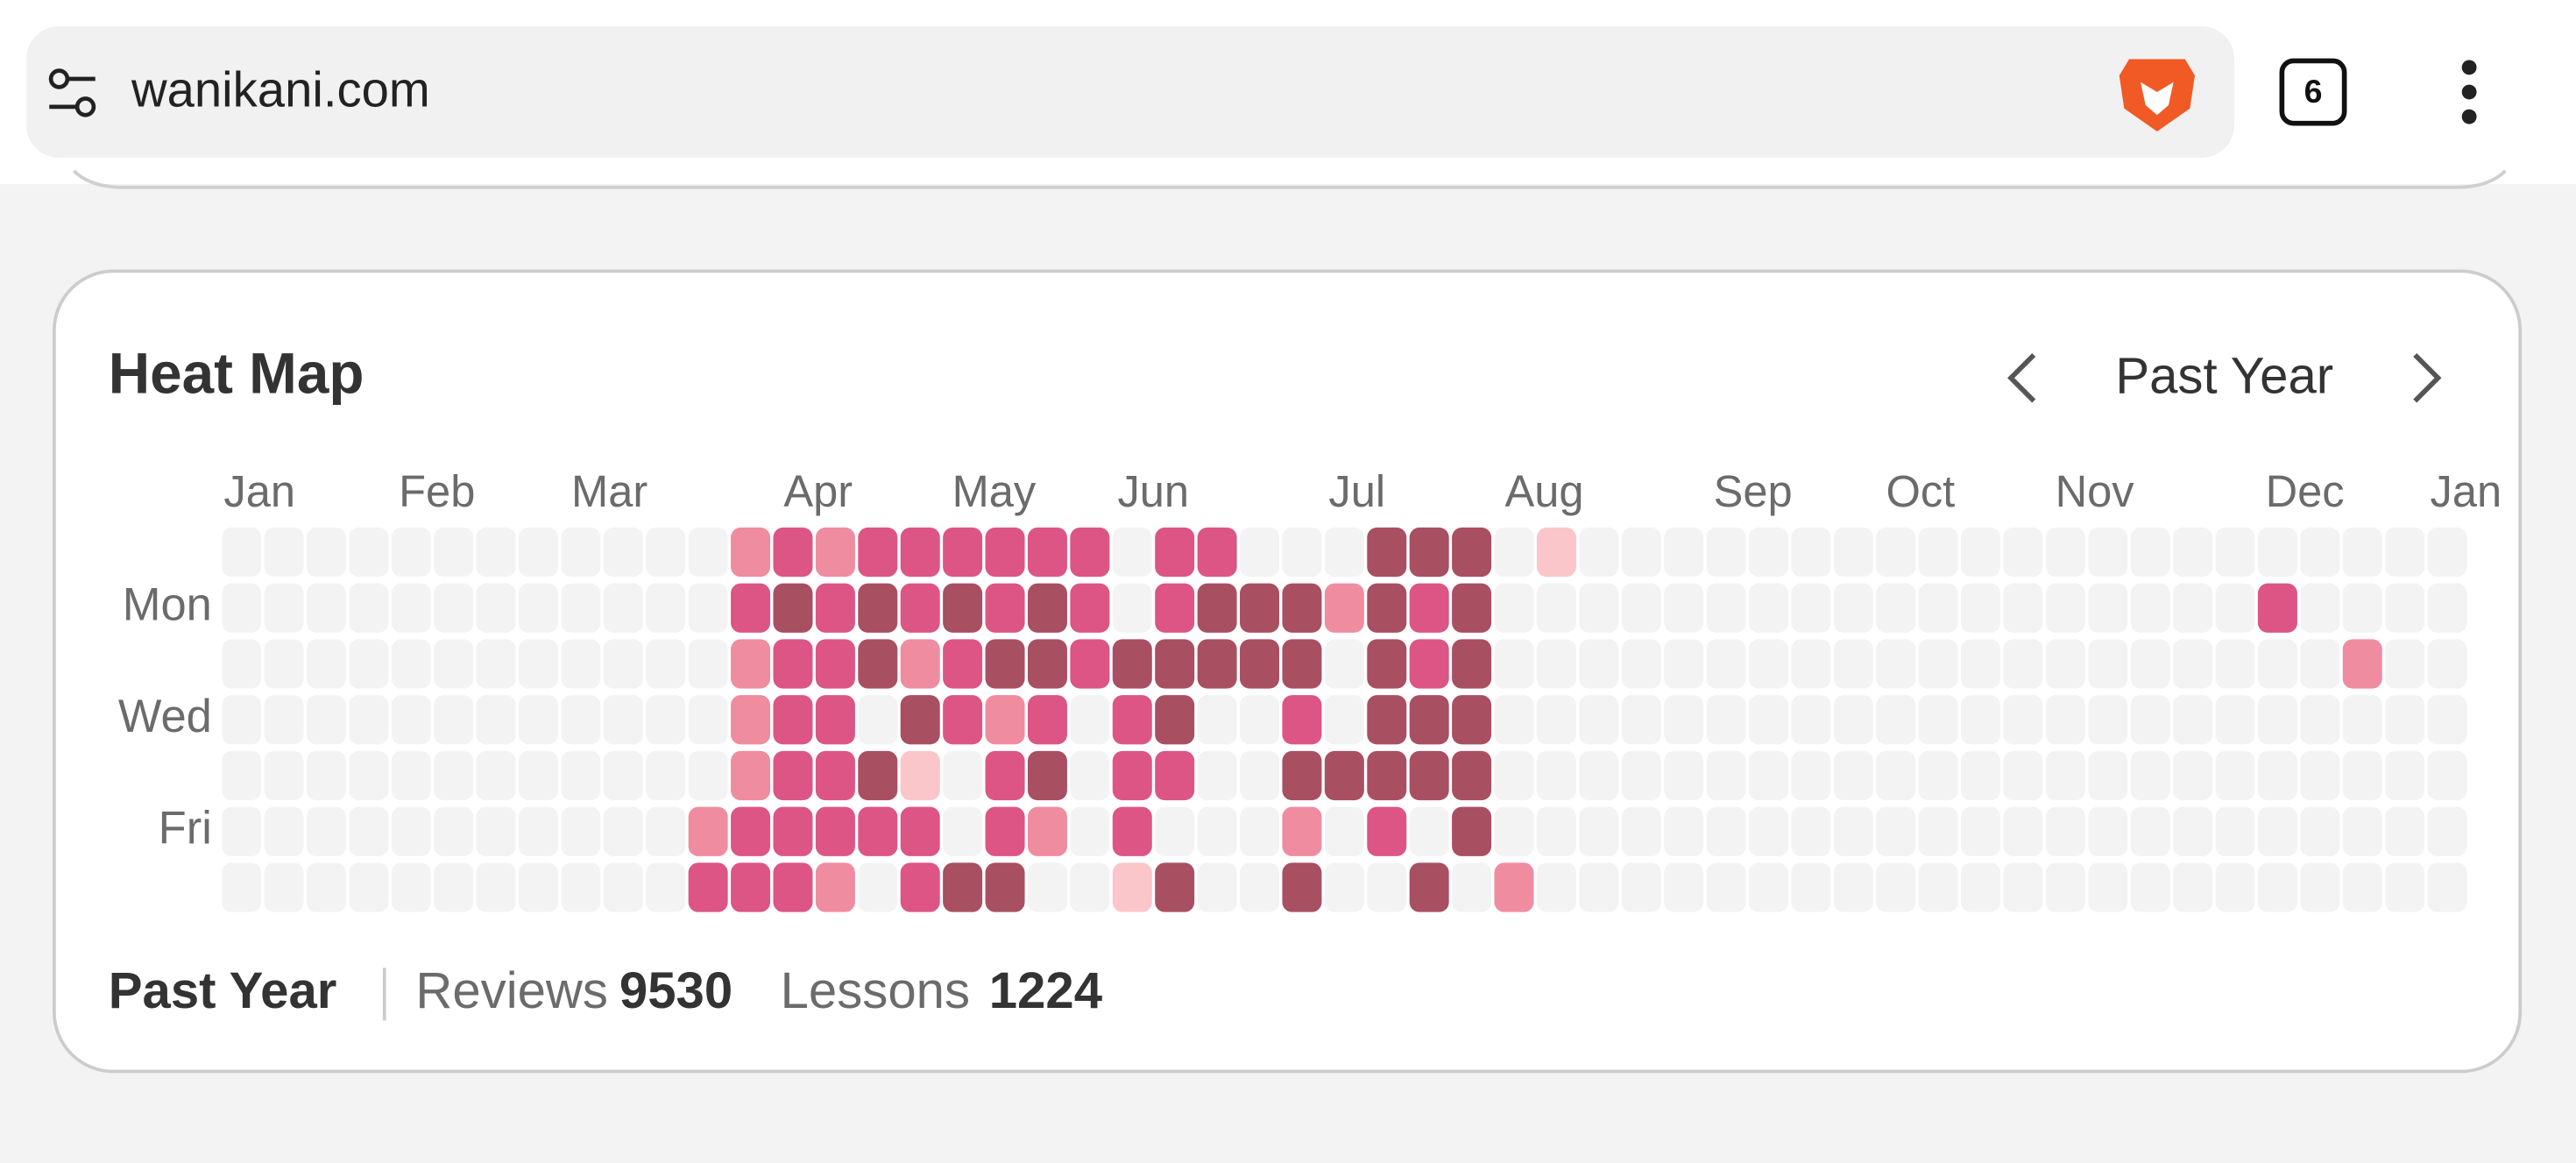  What do you see at coordinates (994, 491) in the screenshot?
I see `month-label: May` at bounding box center [994, 491].